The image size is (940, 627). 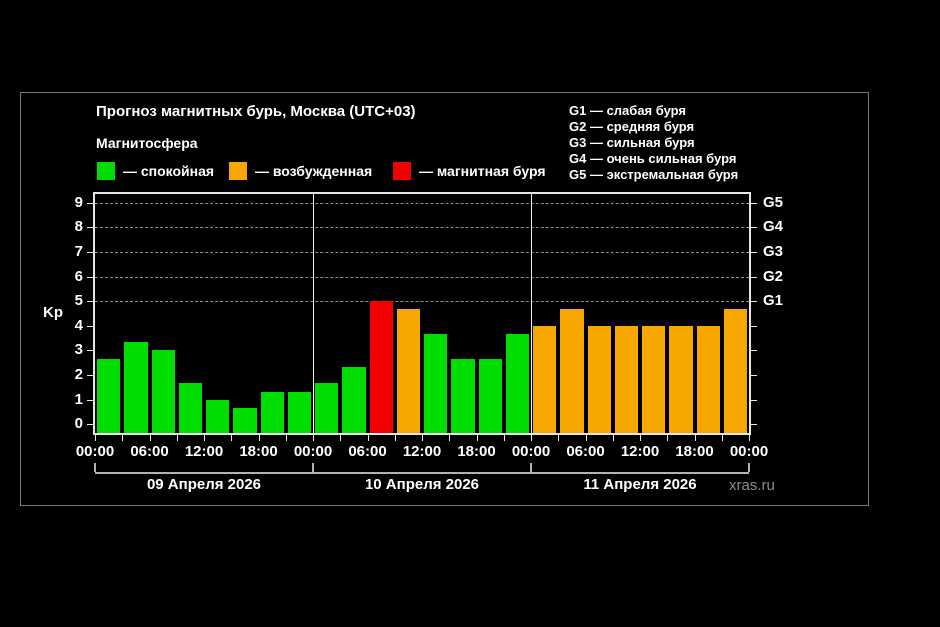 What do you see at coordinates (78, 424) in the screenshot?
I see `y-tick-label: 0` at bounding box center [78, 424].